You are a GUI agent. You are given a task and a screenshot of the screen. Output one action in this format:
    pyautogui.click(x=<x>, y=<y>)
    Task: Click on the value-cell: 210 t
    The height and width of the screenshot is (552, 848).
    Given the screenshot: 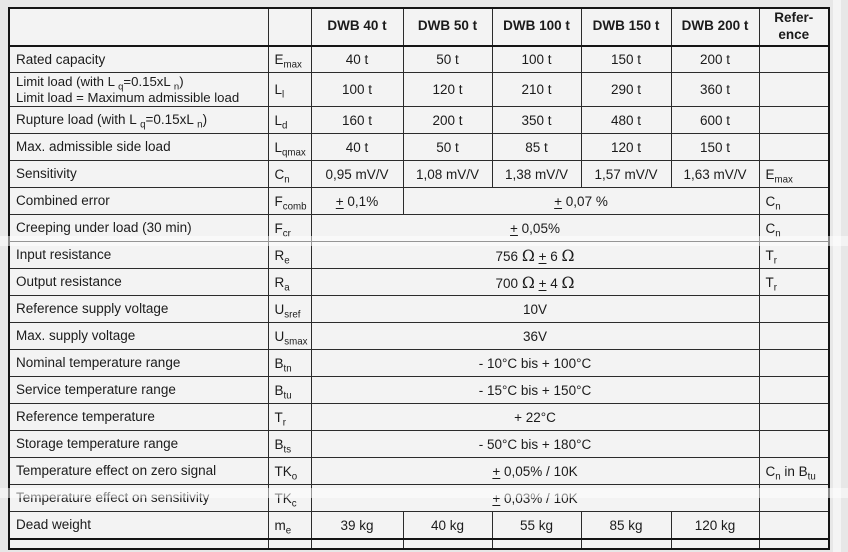 What is the action you would take?
    pyautogui.click(x=536, y=90)
    